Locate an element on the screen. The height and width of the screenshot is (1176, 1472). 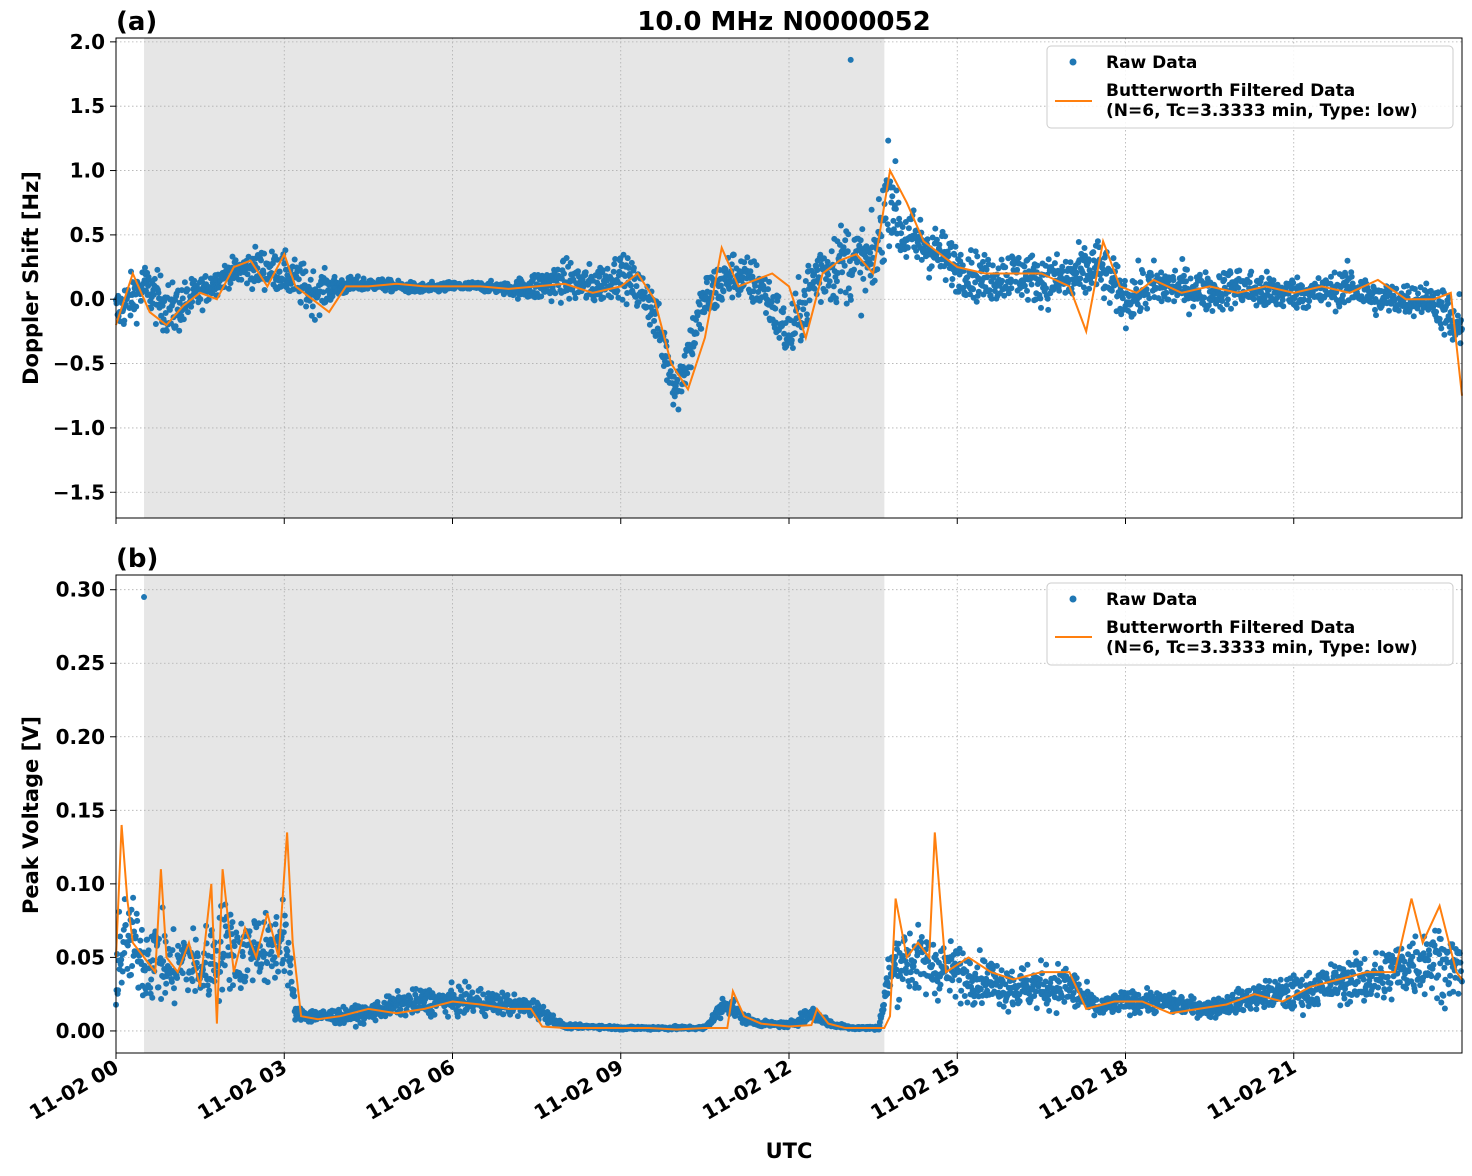
panel-a-ytick-label-4: 0.5 is located at coordinates (87, 235).